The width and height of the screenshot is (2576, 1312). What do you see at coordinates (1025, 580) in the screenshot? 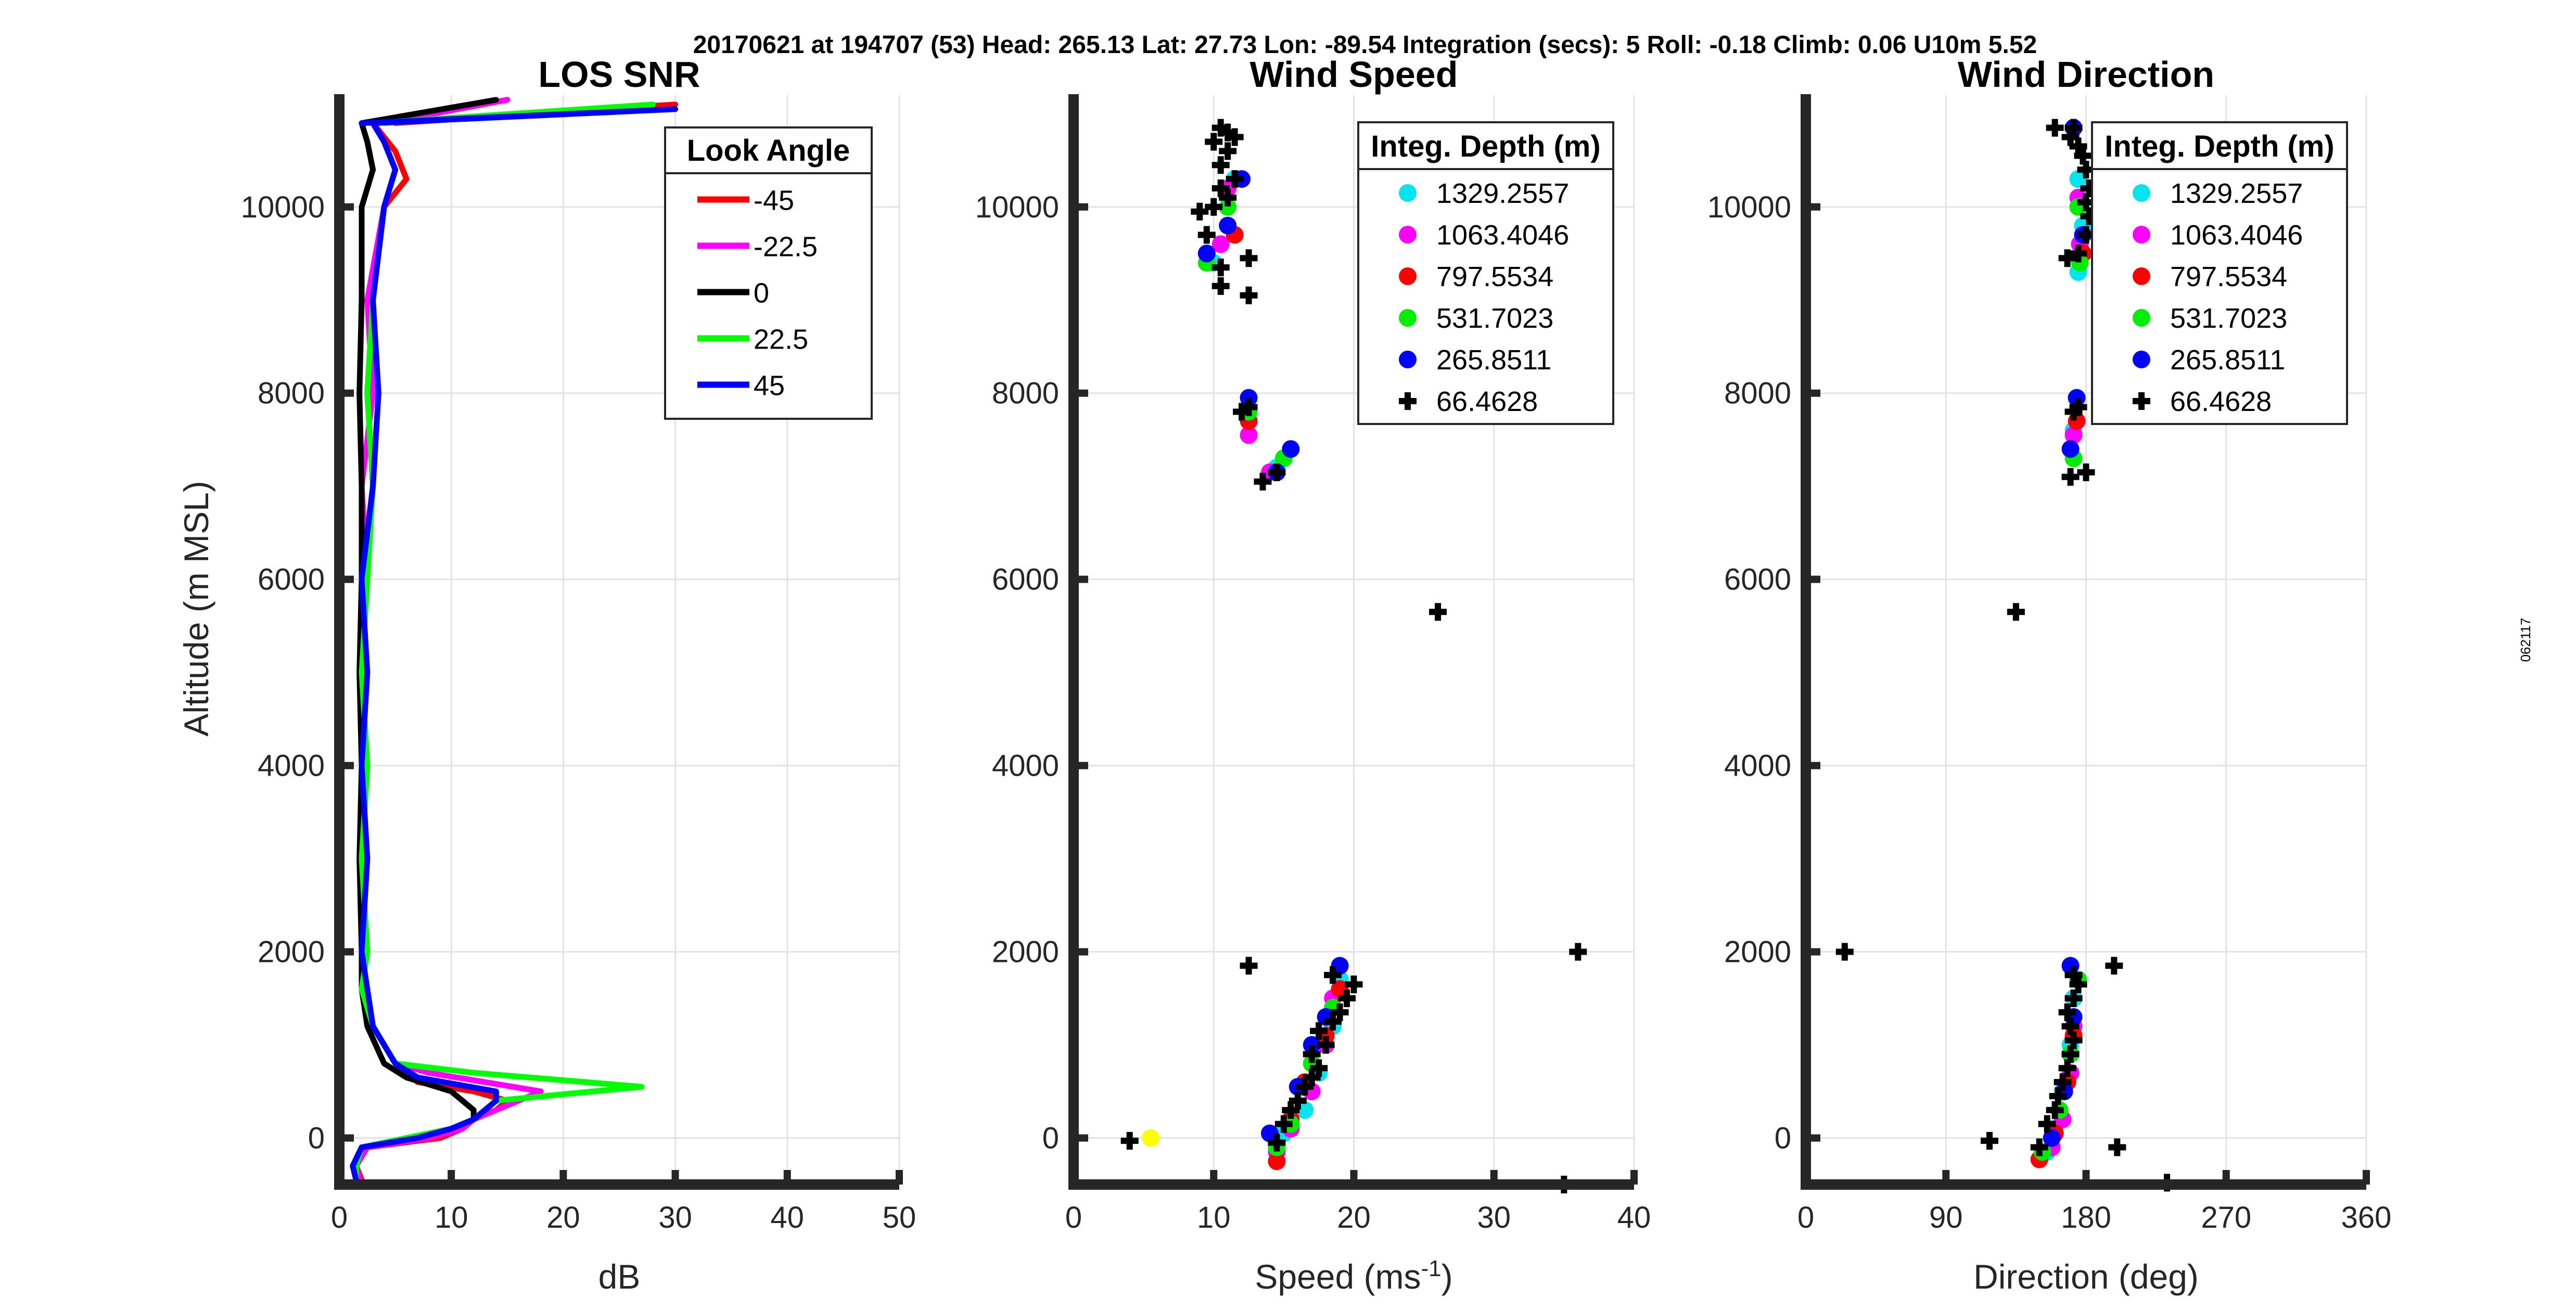
I see `y-tick-label: 6000` at bounding box center [1025, 580].